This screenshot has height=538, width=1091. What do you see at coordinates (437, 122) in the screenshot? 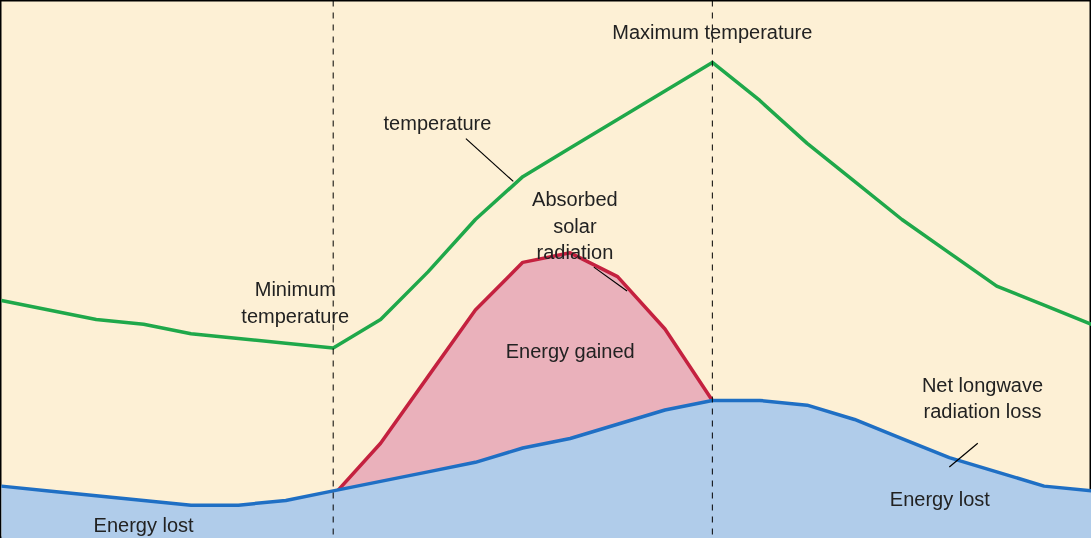
I see `text: temperature` at bounding box center [437, 122].